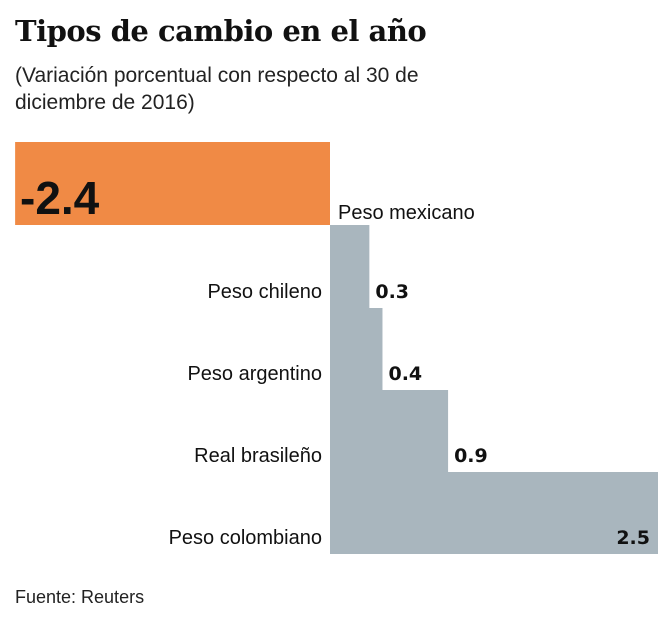 The image size is (672, 620). I want to click on category-label: Peso chileno, so click(264, 292).